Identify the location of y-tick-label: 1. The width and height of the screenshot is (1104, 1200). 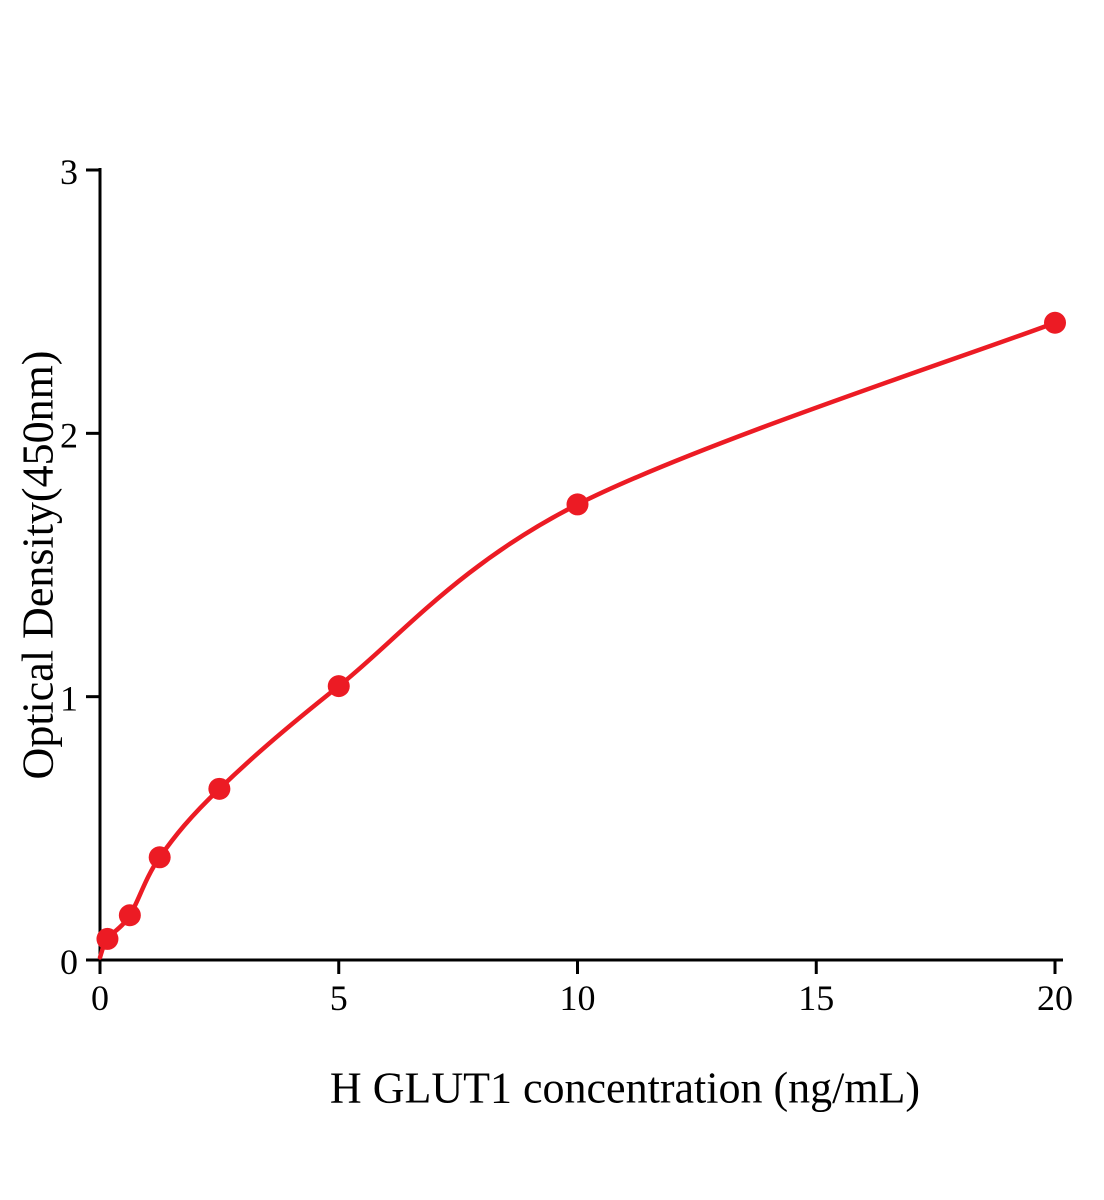
(69, 699).